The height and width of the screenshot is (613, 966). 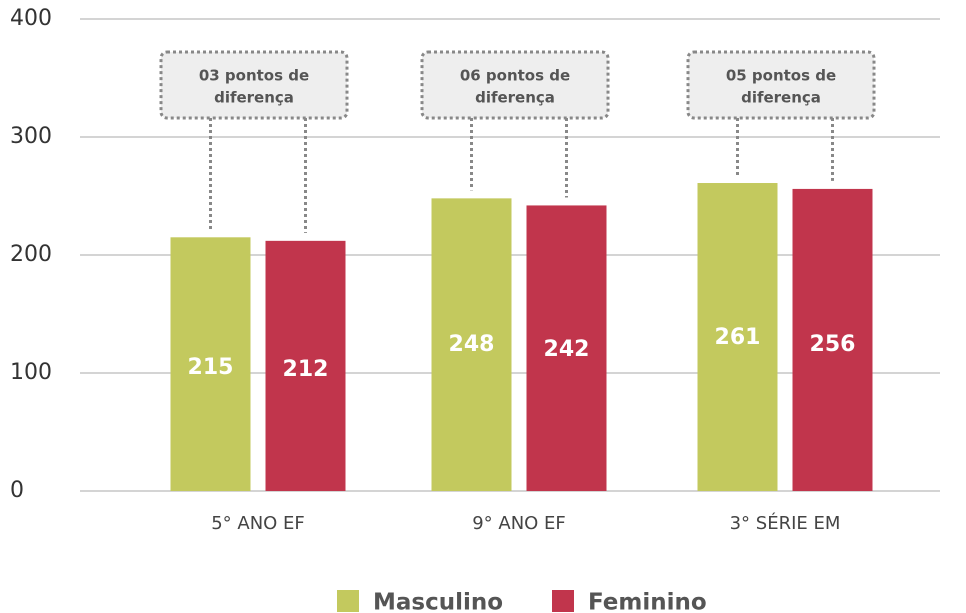 What do you see at coordinates (519, 523) in the screenshot?
I see `x-tick-label: 9° ANO EF` at bounding box center [519, 523].